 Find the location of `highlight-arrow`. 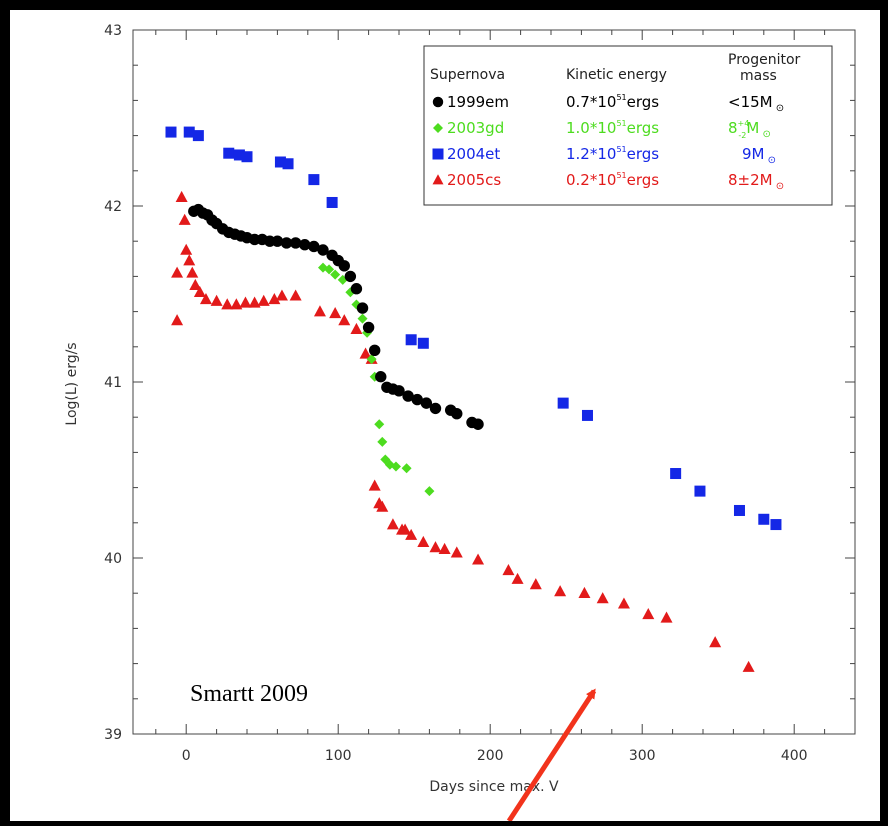

highlight-arrow is located at coordinates (551, 755).